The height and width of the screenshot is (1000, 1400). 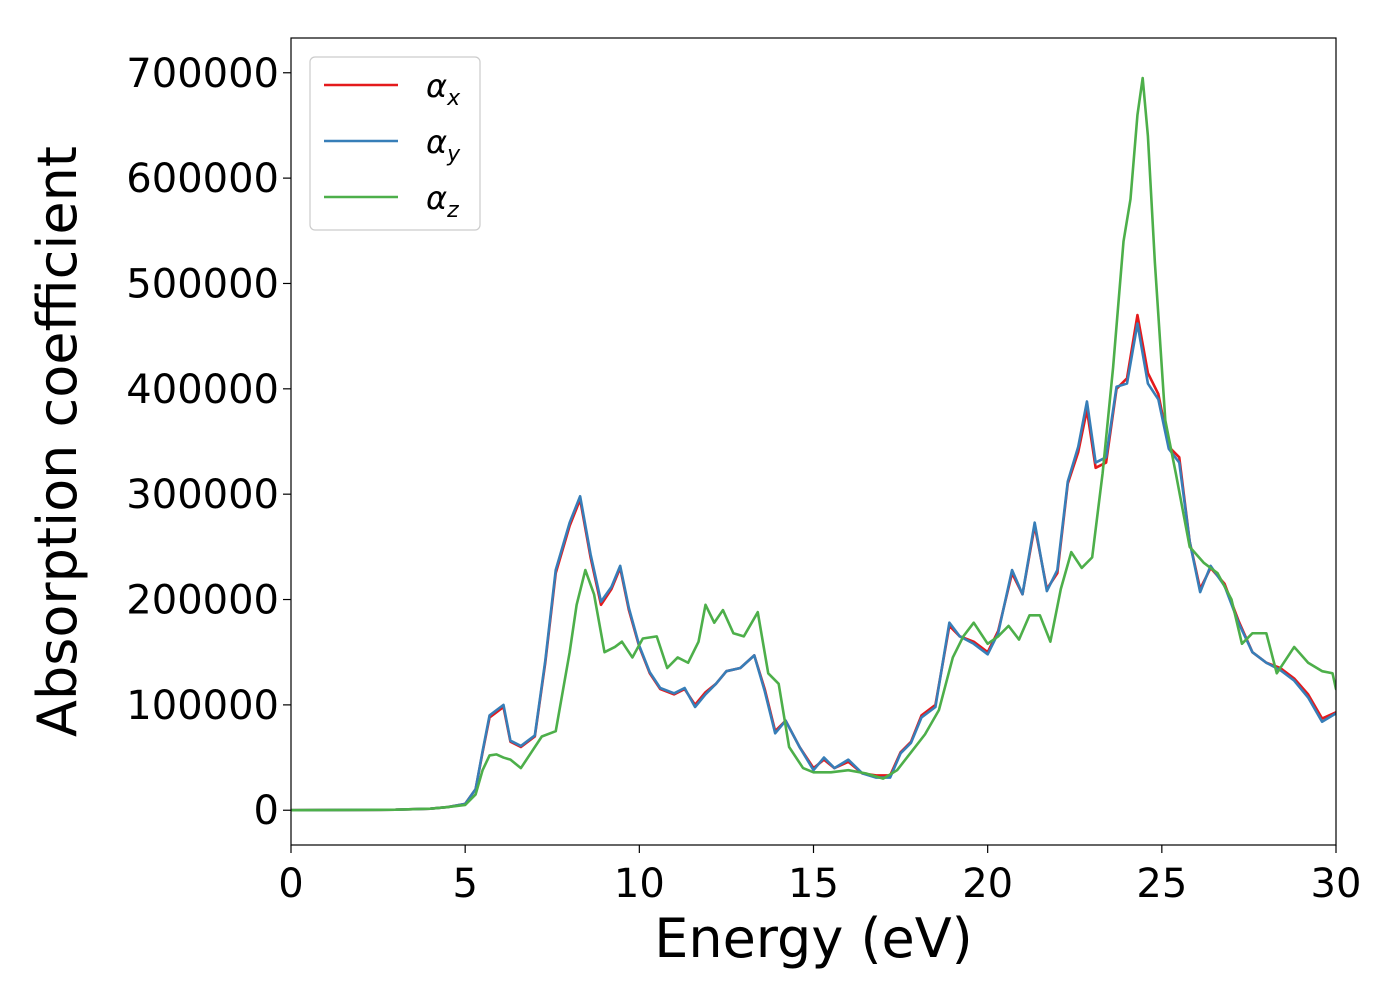 What do you see at coordinates (987, 884) in the screenshot?
I see `x-tick-label: 20` at bounding box center [987, 884].